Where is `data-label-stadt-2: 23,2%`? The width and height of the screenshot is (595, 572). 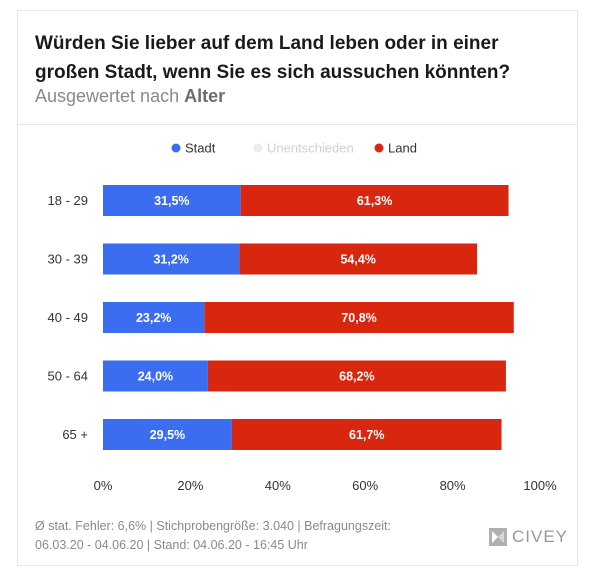 data-label-stadt-2: 23,2% is located at coordinates (153, 318).